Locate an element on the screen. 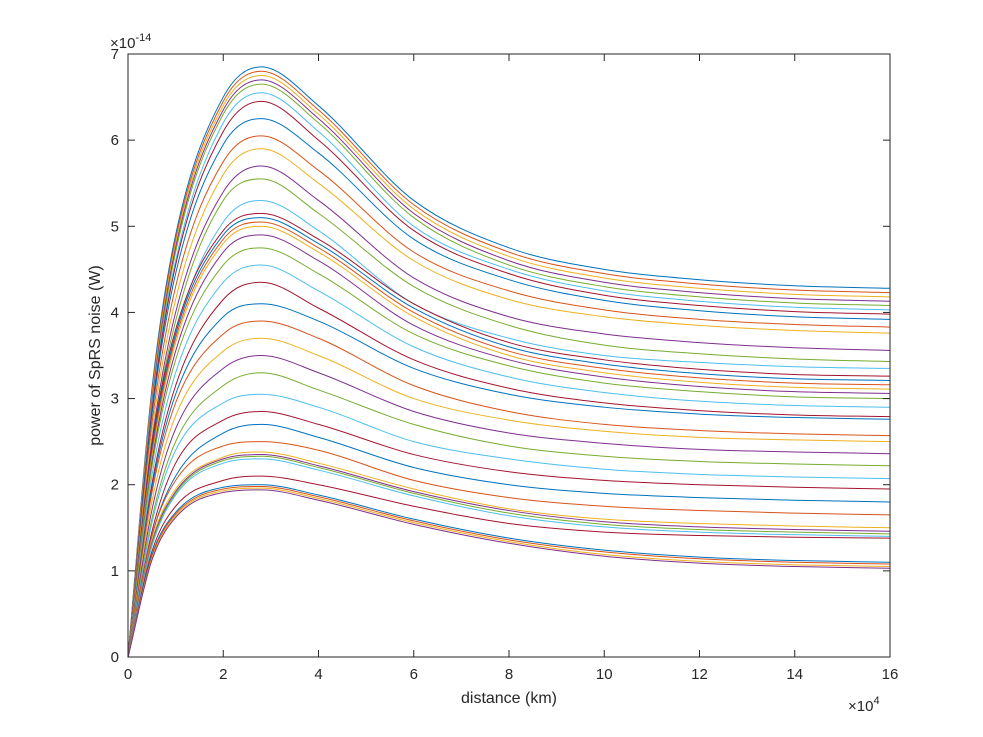 This screenshot has height=737, width=983. x-axis-multiplier: ×10⁴ is located at coordinates (864, 705).